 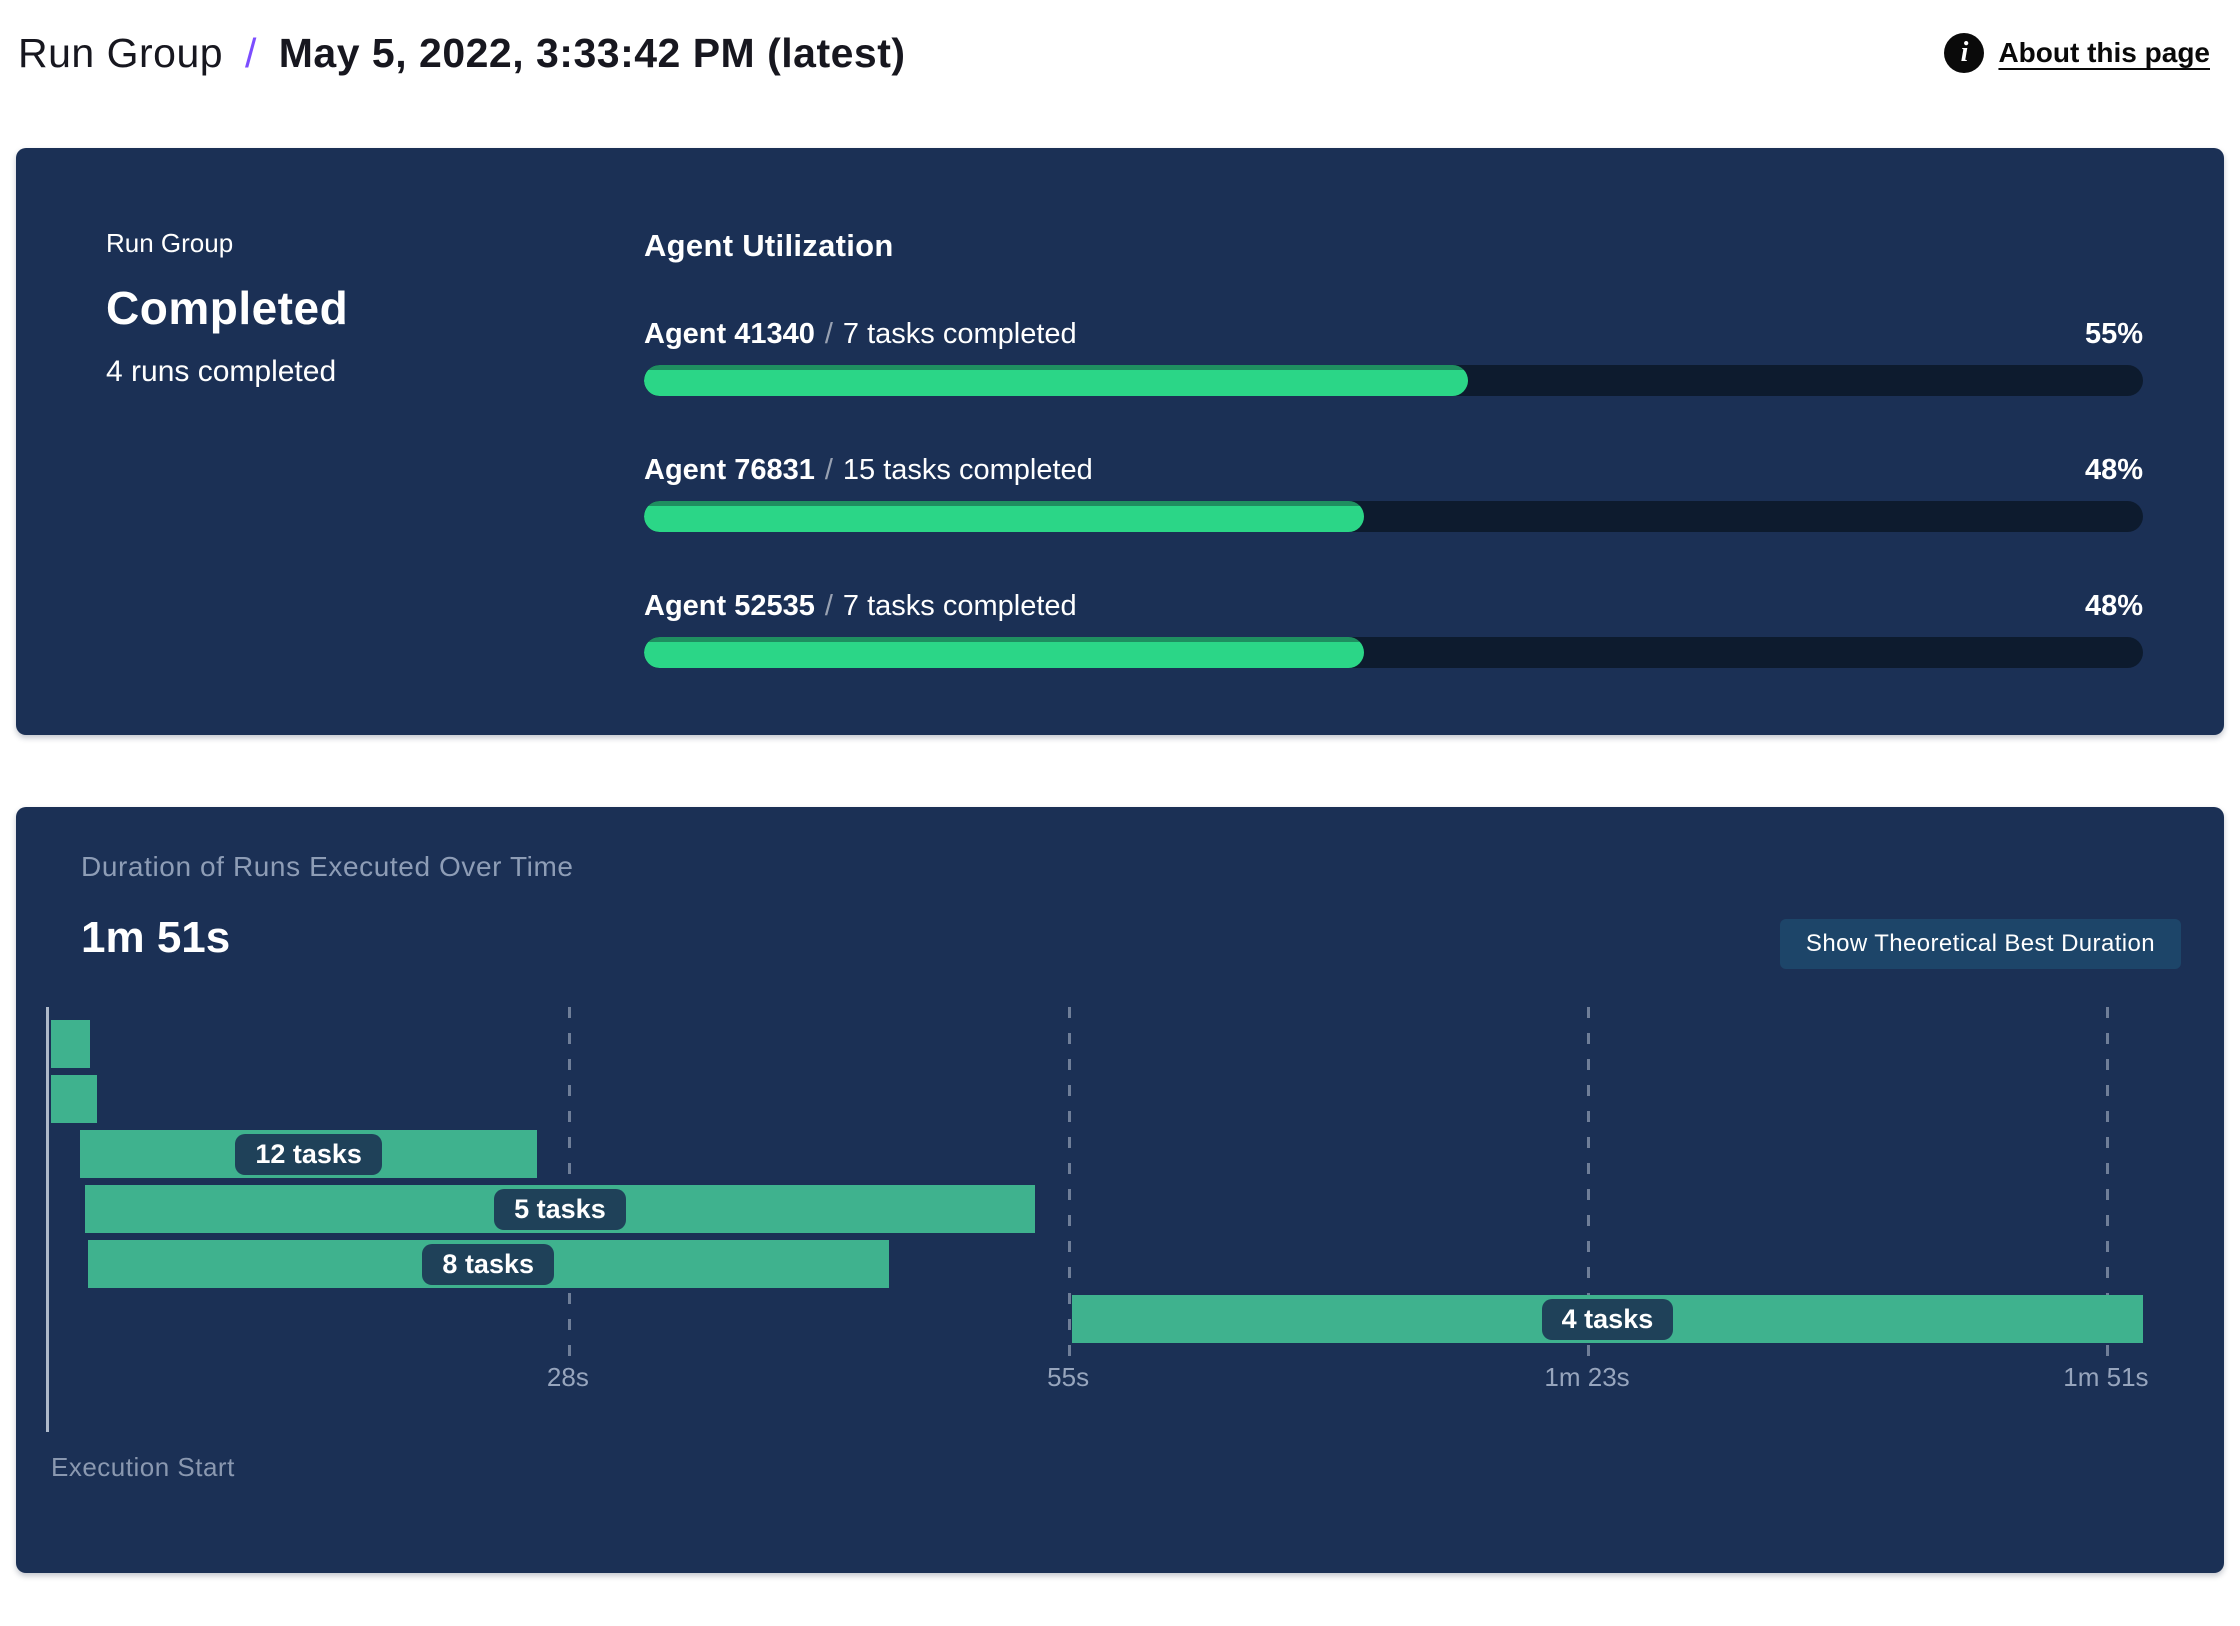 What do you see at coordinates (2104, 52) in the screenshot?
I see `about-link: About this page` at bounding box center [2104, 52].